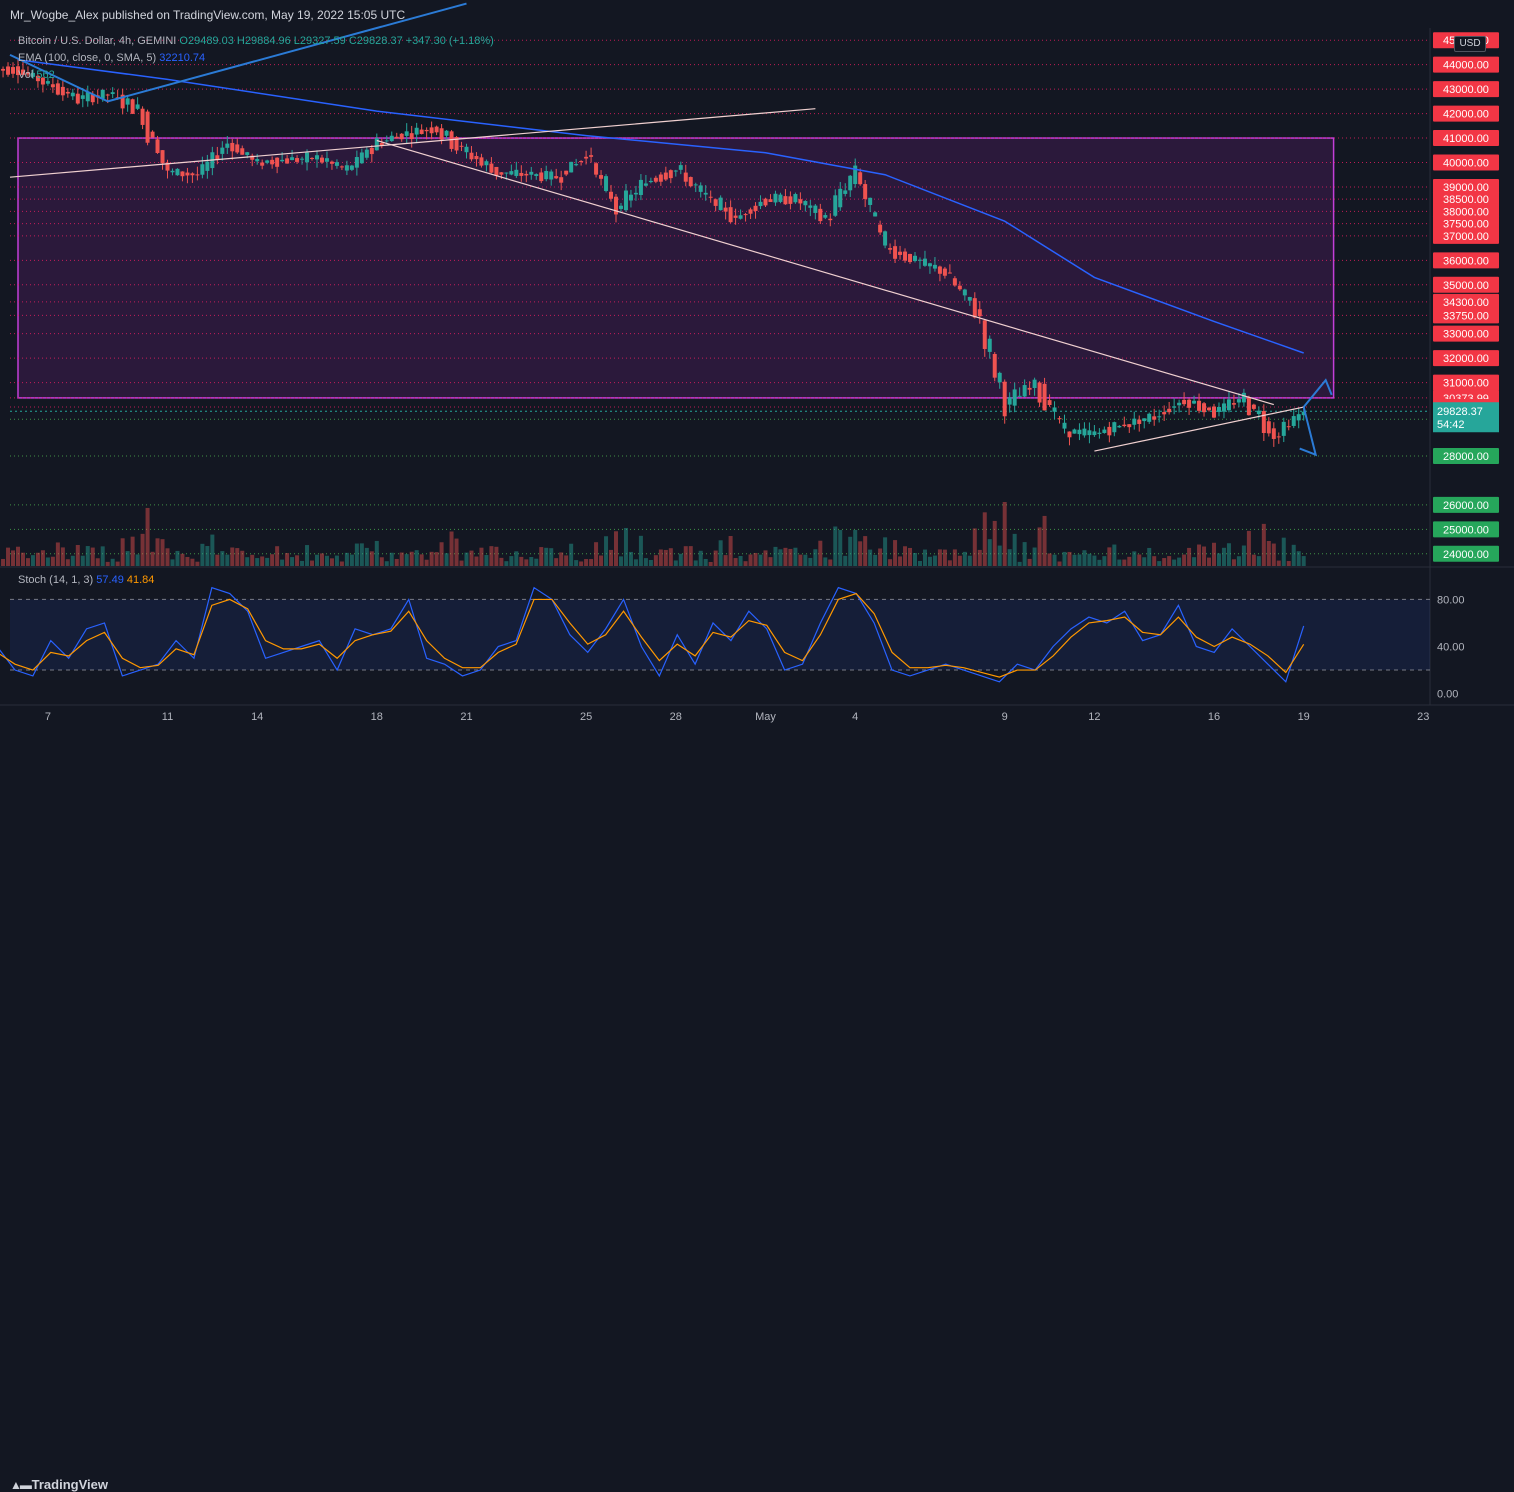 The height and width of the screenshot is (1492, 1514). Describe the element at coordinates (855, 717) in the screenshot. I see `time-axis-label: 4` at that location.